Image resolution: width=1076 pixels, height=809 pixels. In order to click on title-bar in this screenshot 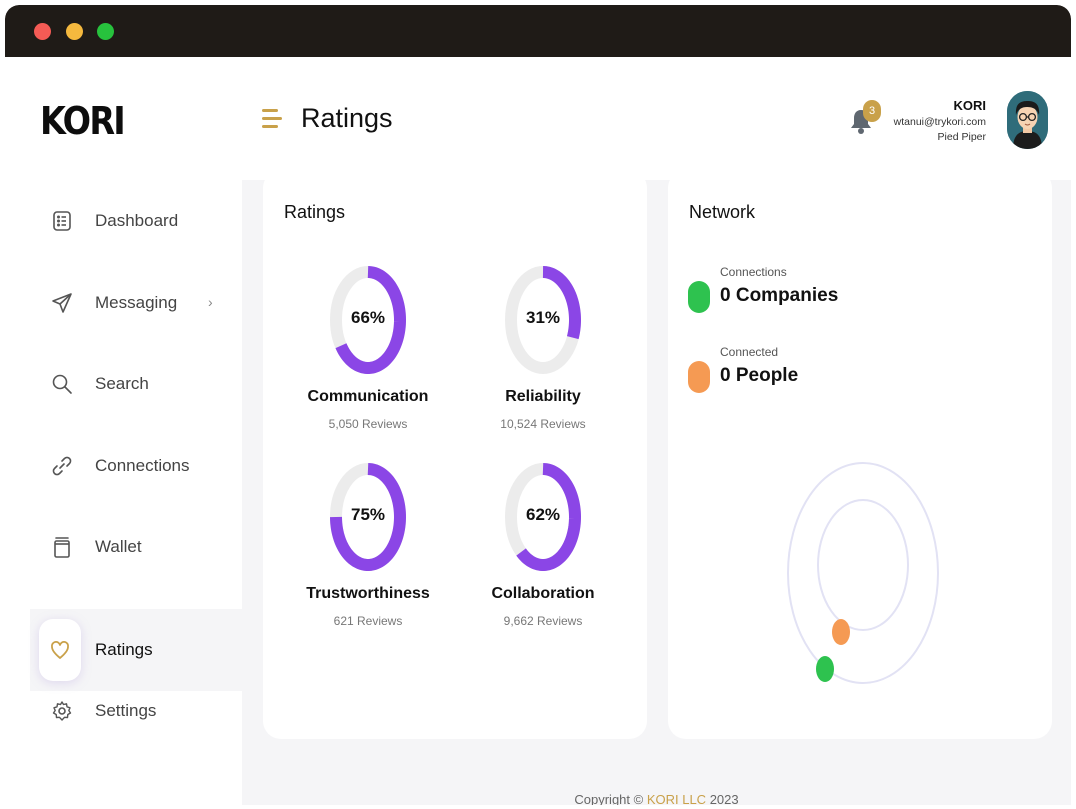, I will do `click(538, 31)`.